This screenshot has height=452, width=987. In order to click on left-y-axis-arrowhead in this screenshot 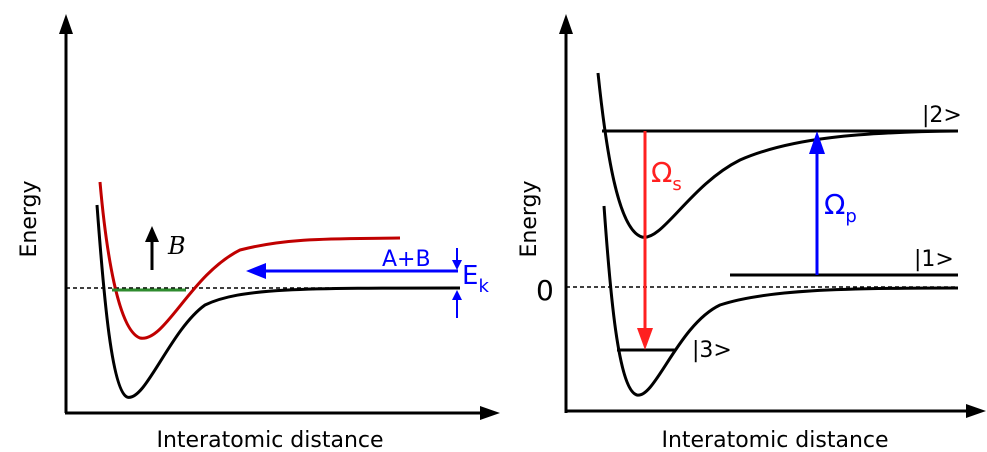, I will do `click(66, 24)`.